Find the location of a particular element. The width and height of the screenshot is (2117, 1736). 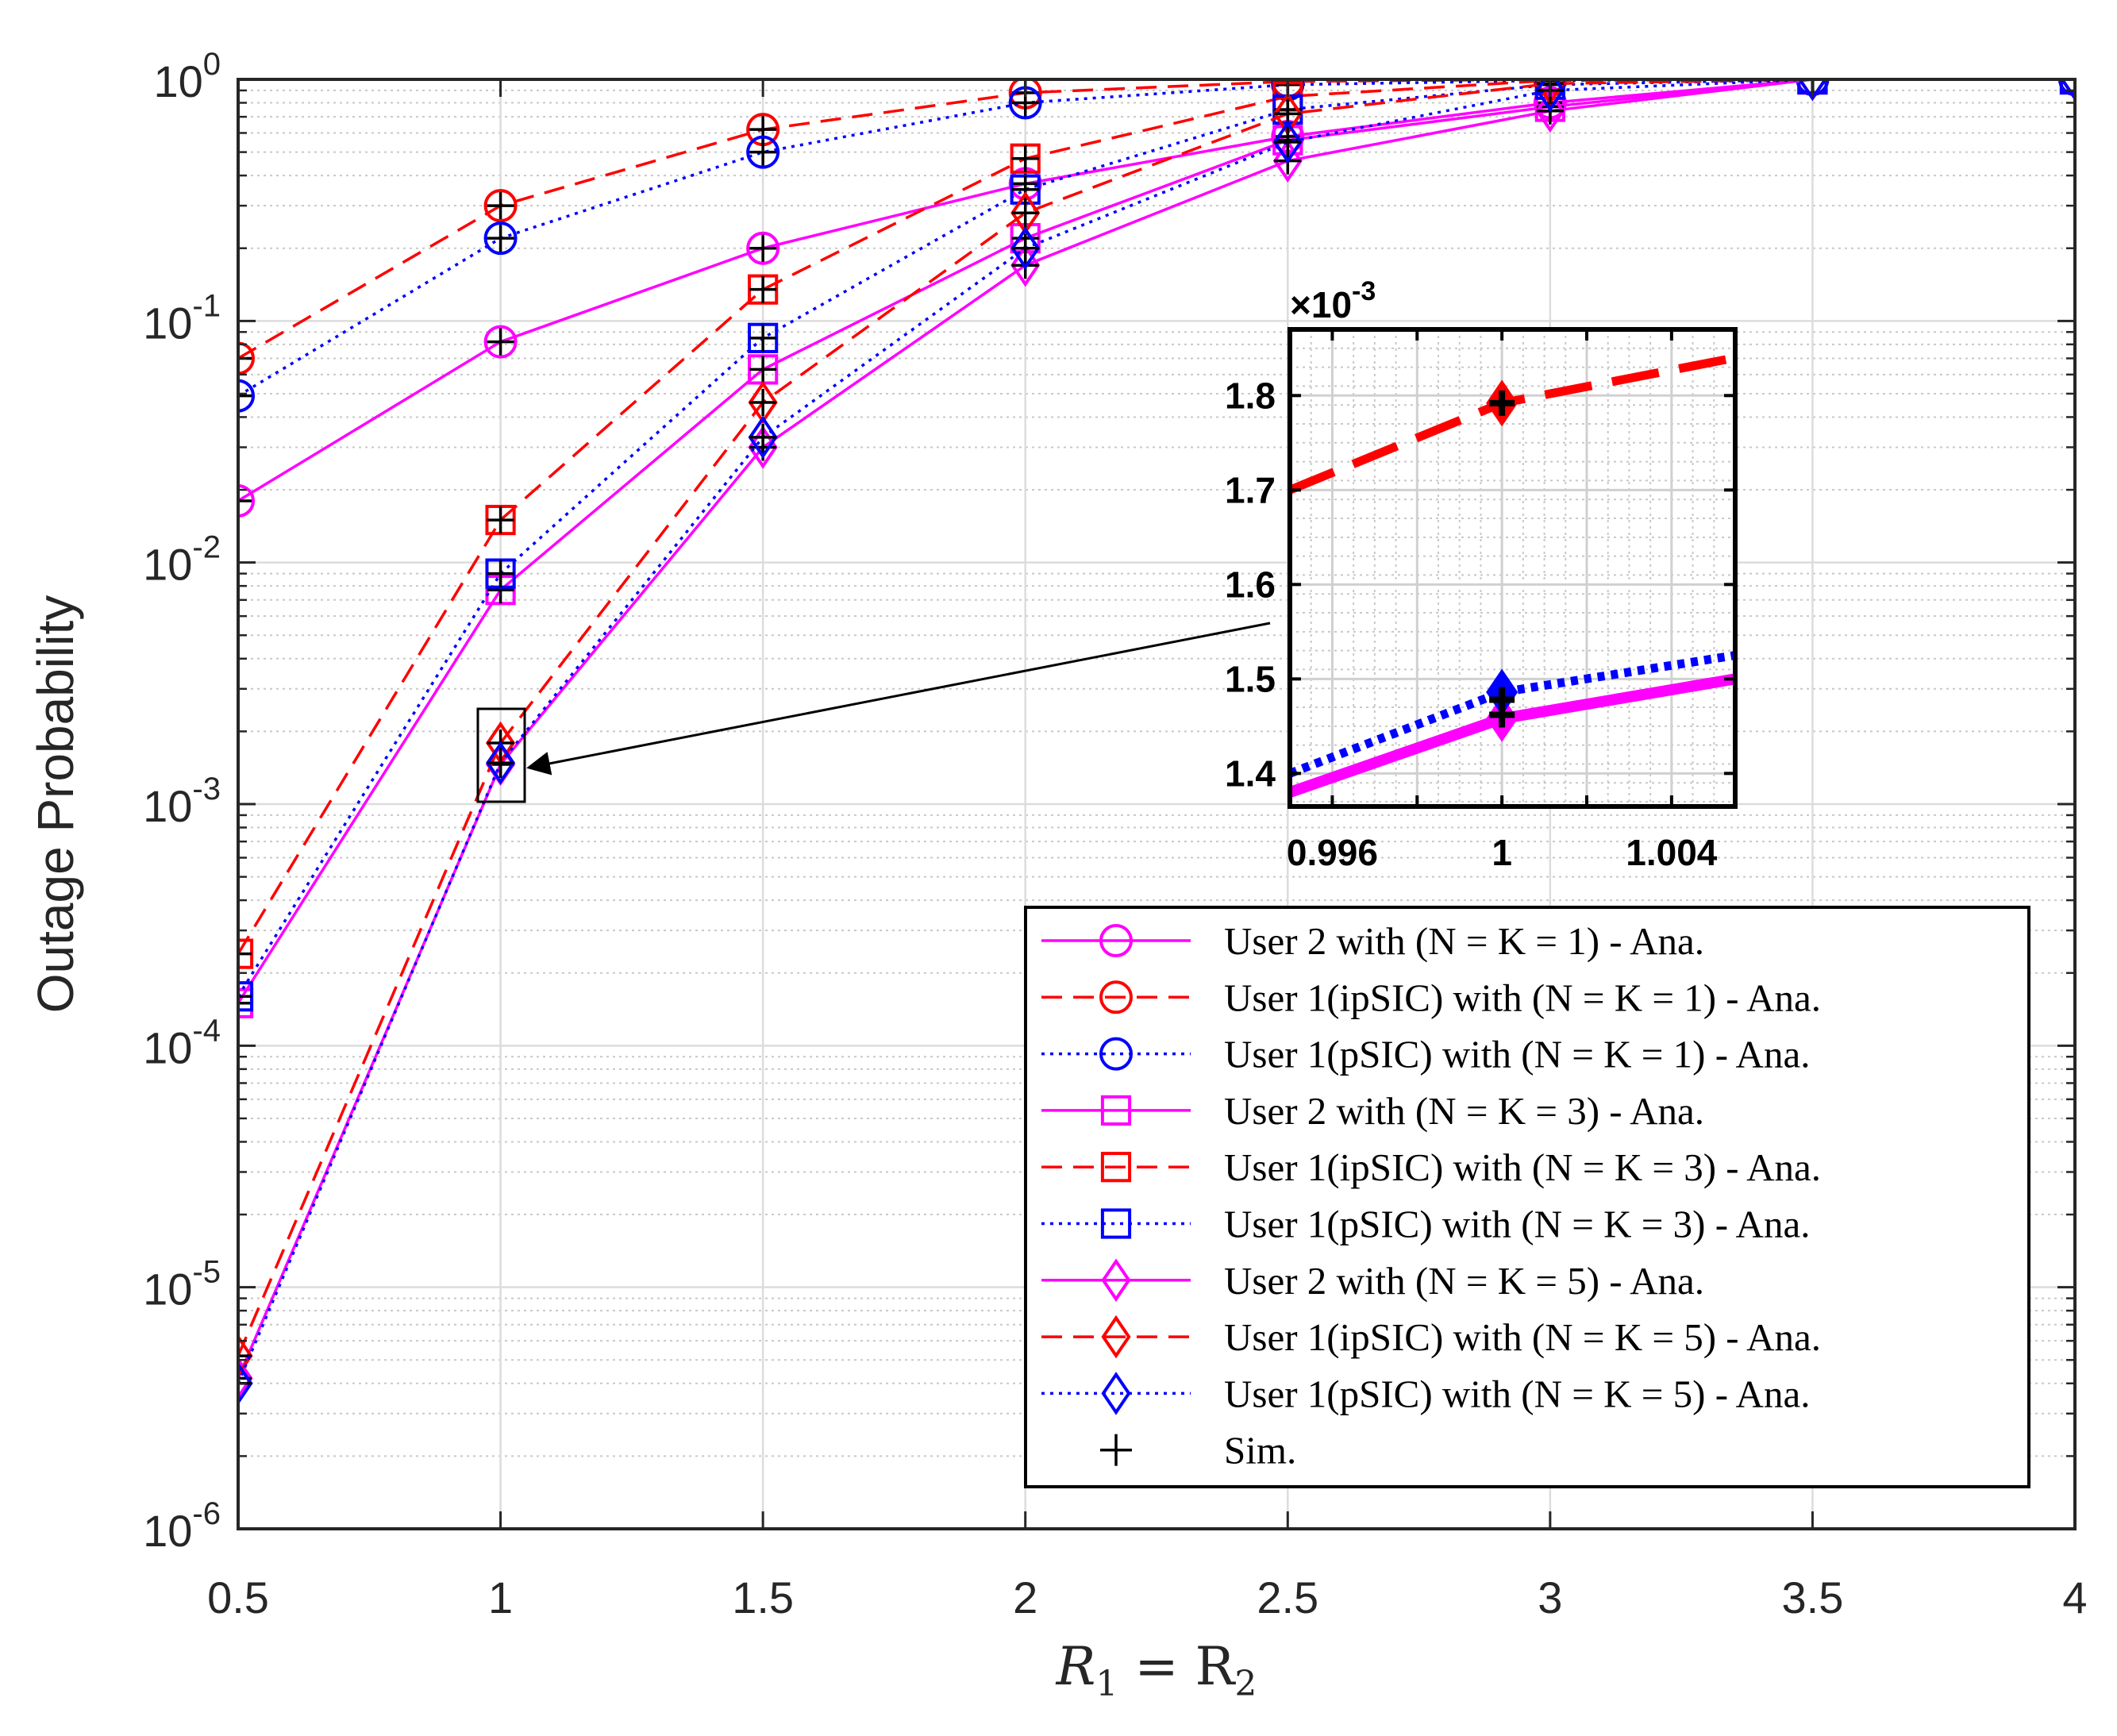

x-label-sub1: 1 is located at coordinates (1107, 1684).